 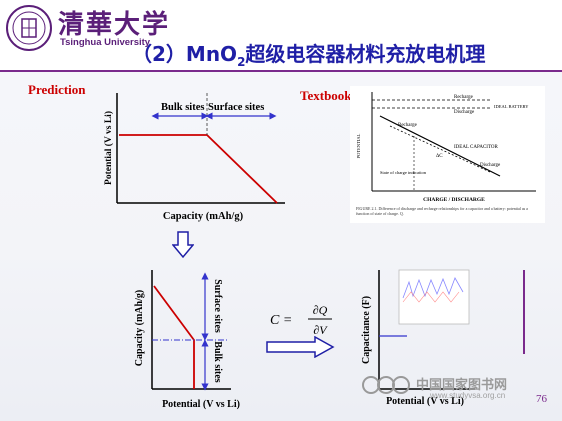 What do you see at coordinates (366, 330) in the screenshot?
I see `lower-right-ylabel: Capacitance (F)` at bounding box center [366, 330].